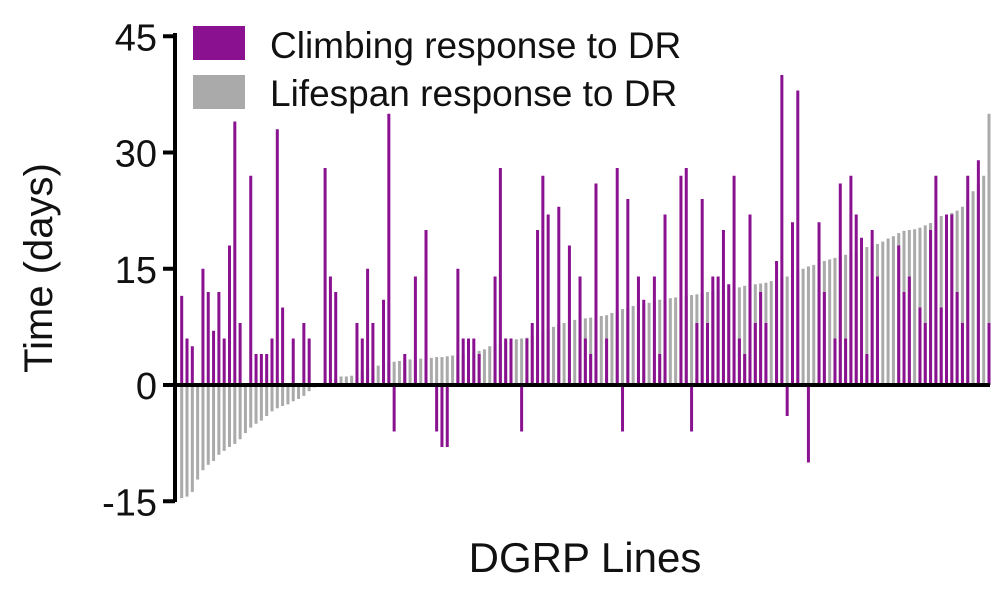 The image size is (1000, 589). What do you see at coordinates (136, 271) in the screenshot?
I see `y-tick-label: 15` at bounding box center [136, 271].